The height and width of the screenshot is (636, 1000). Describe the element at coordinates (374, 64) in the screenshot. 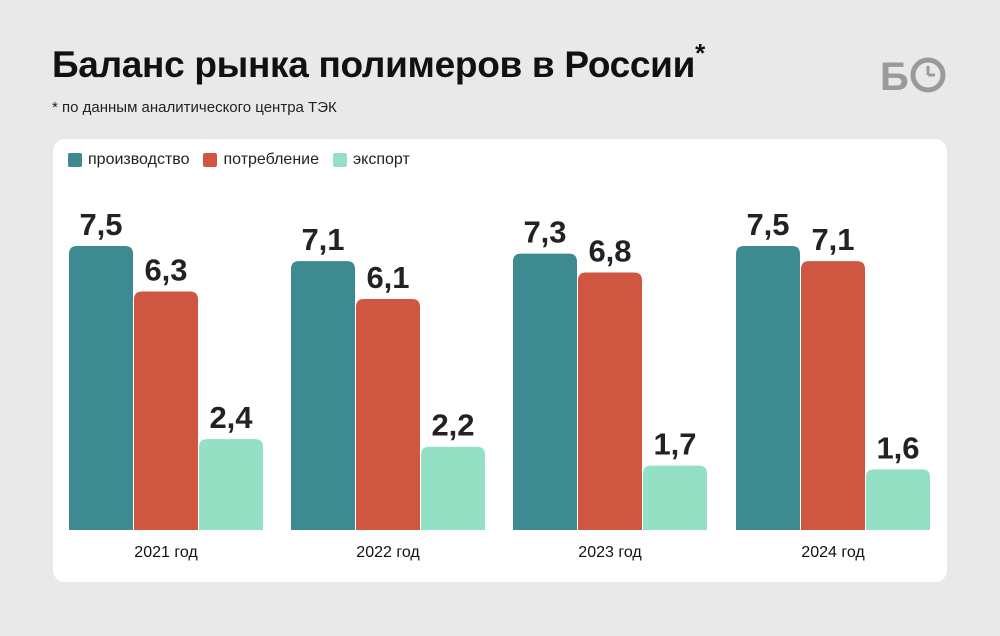

I see `title-text: Баланс рынка полимеров в России` at that location.